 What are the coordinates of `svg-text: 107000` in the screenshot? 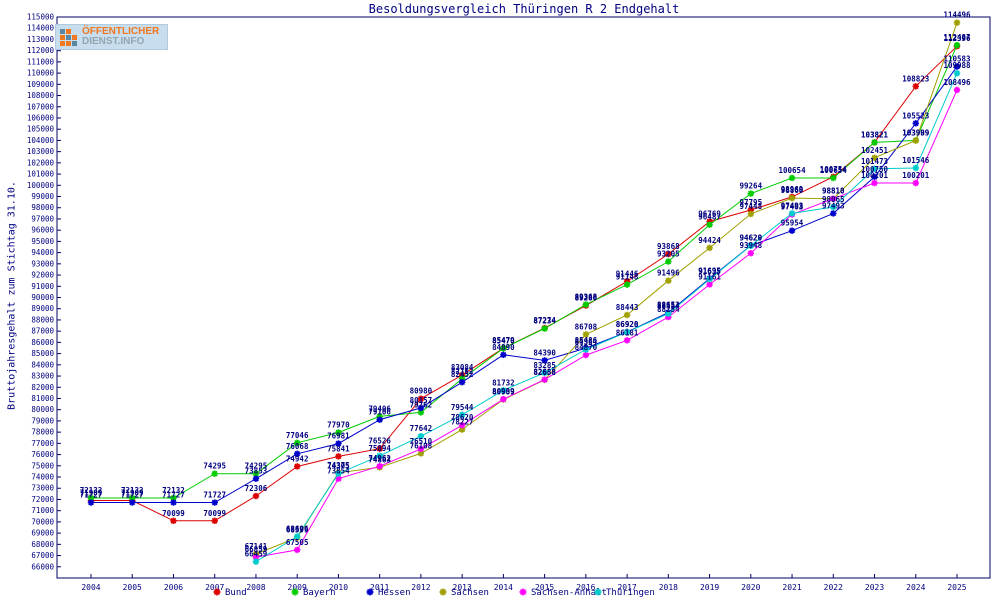 It's located at (41, 106).